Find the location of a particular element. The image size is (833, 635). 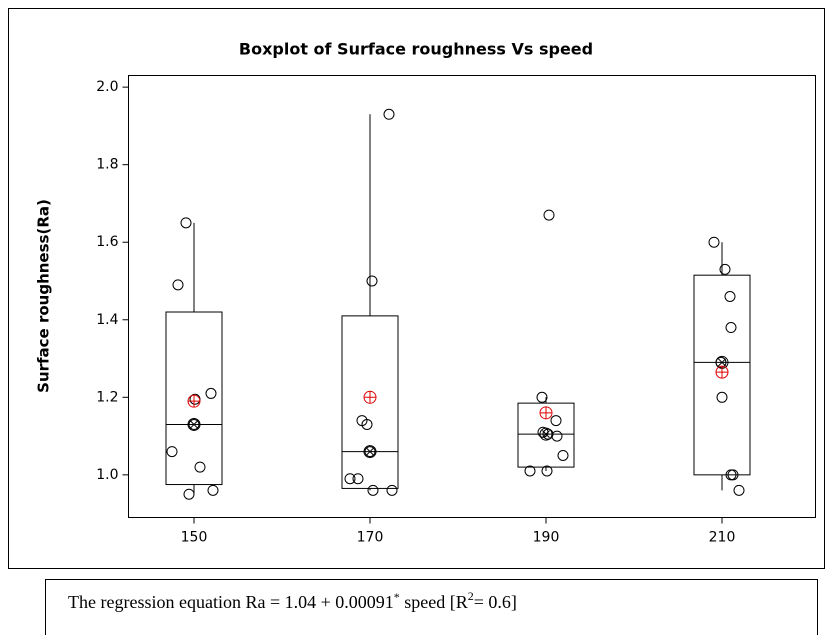

y-tick-label: 1.4 is located at coordinates (107, 320).